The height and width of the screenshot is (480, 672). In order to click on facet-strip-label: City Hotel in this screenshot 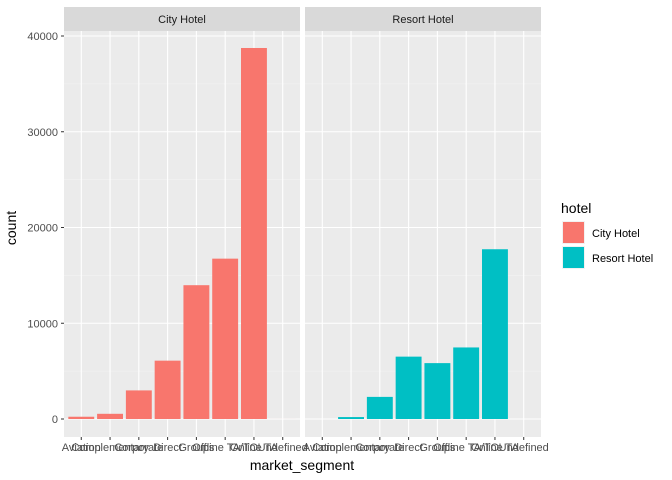, I will do `click(182, 20)`.